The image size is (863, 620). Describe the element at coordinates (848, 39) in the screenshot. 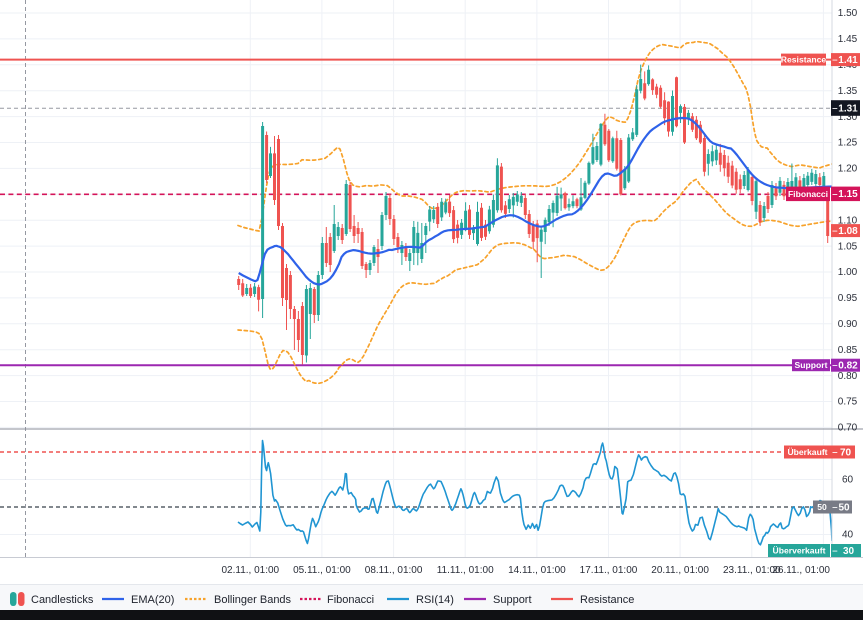

I see `svg-text: 1.45` at that location.